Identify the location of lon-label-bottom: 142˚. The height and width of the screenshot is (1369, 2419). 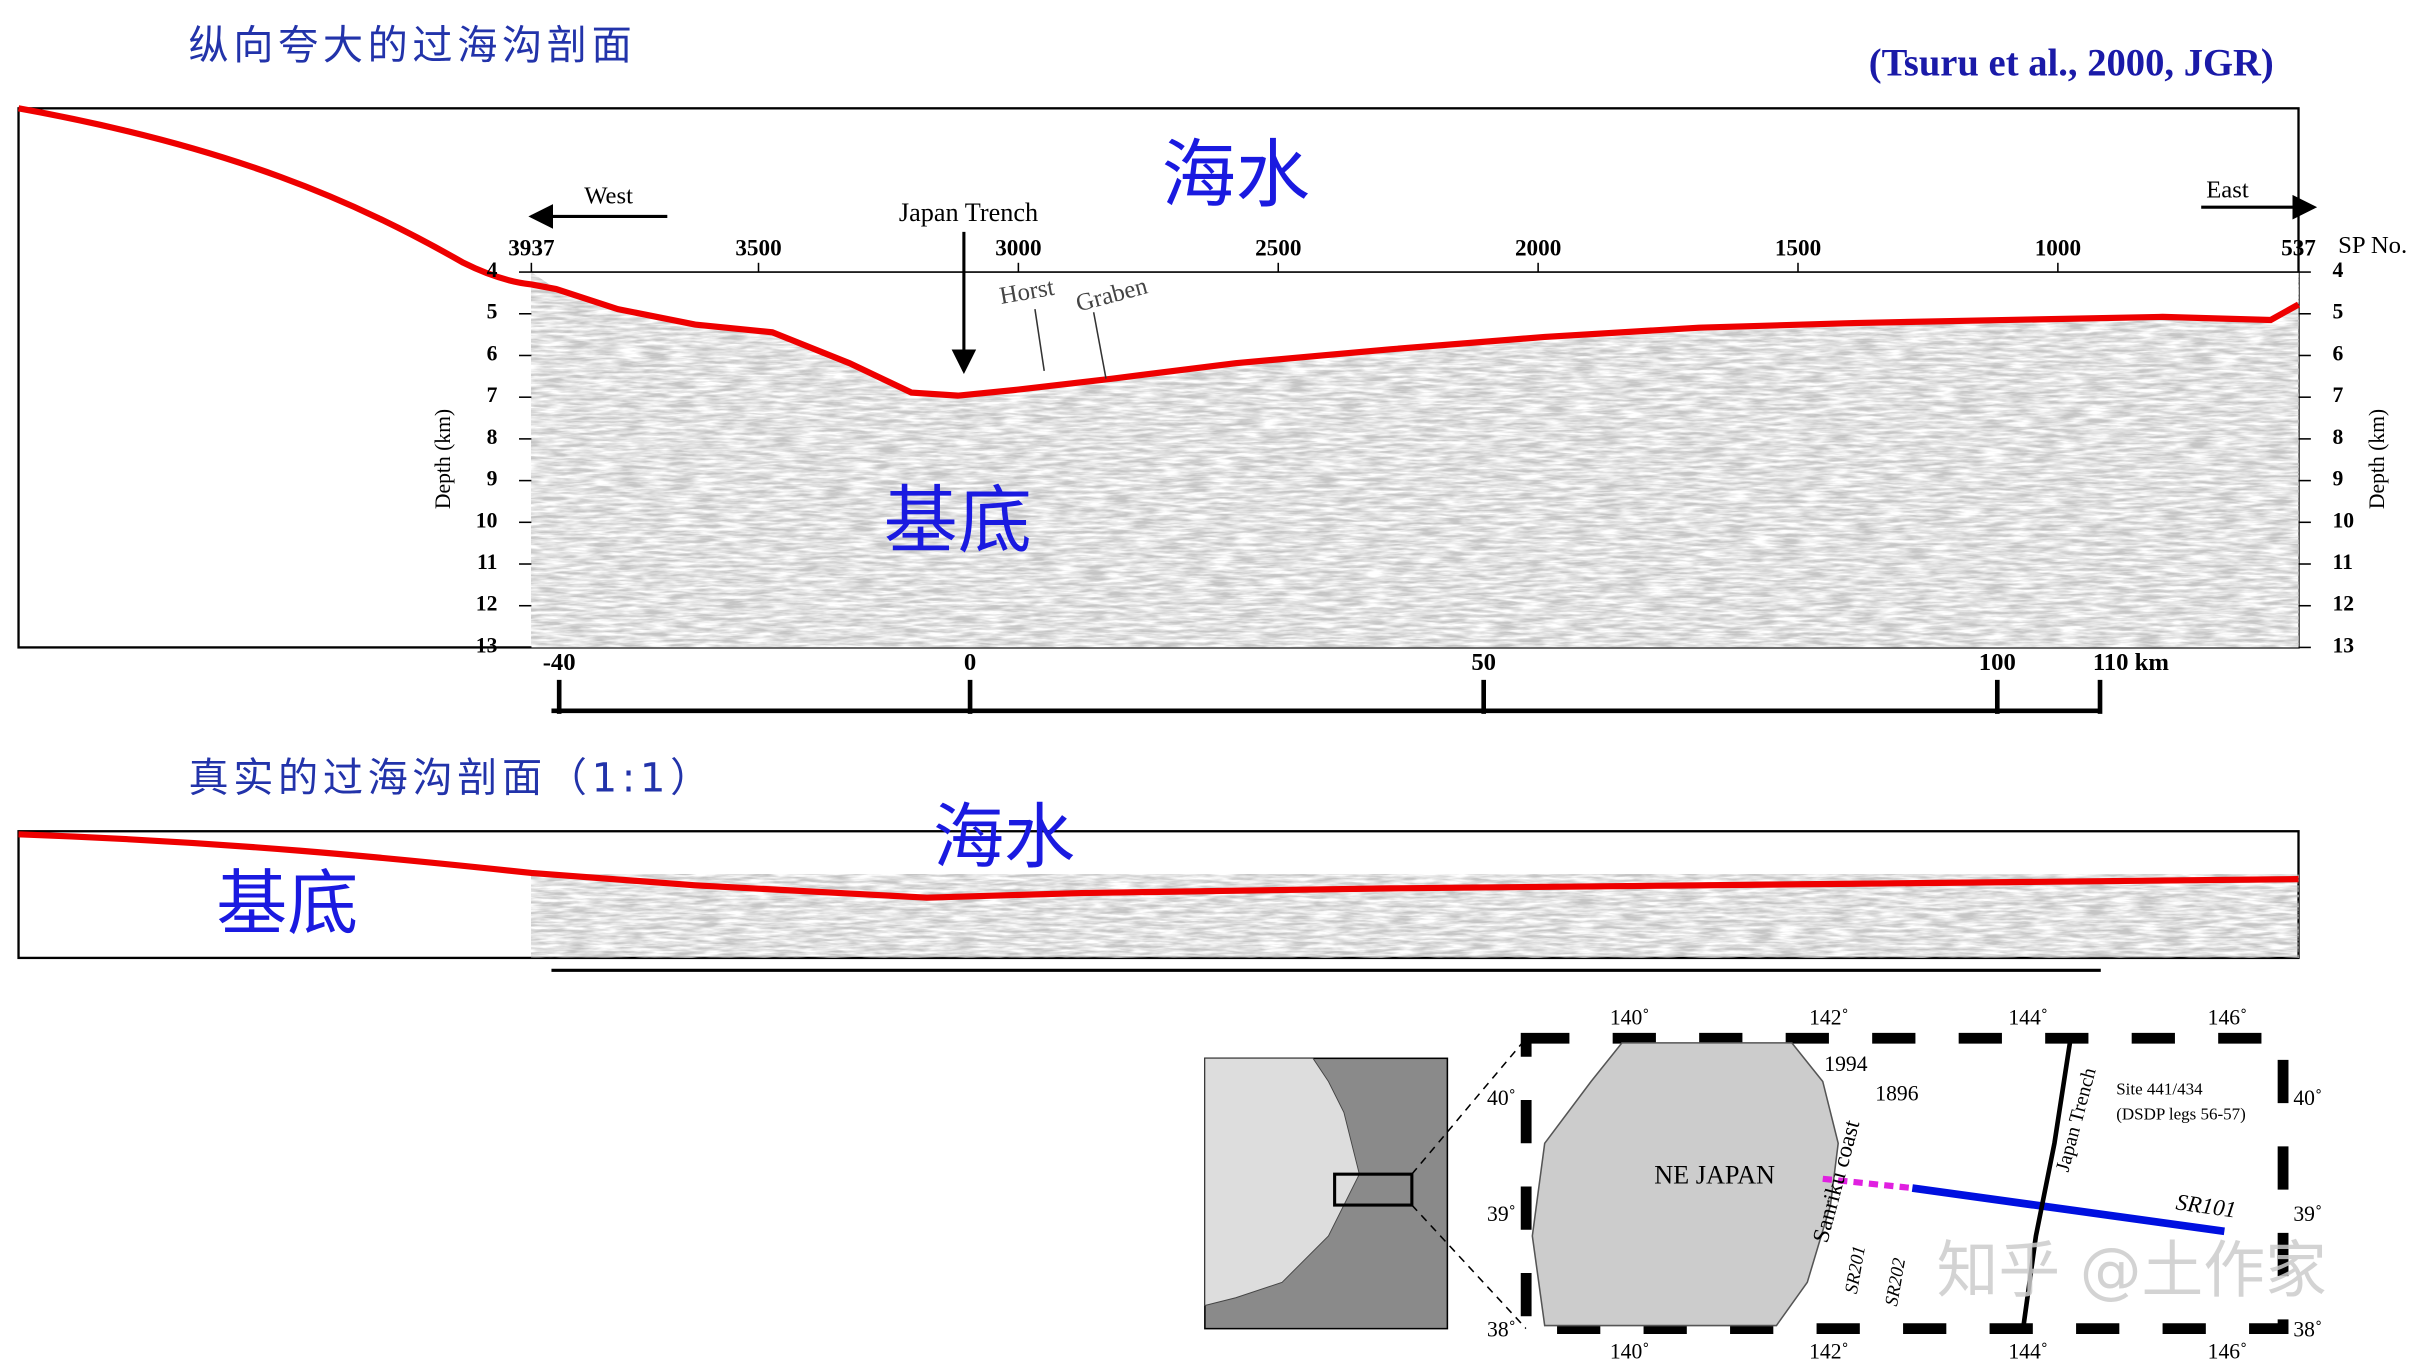
(1829, 1351).